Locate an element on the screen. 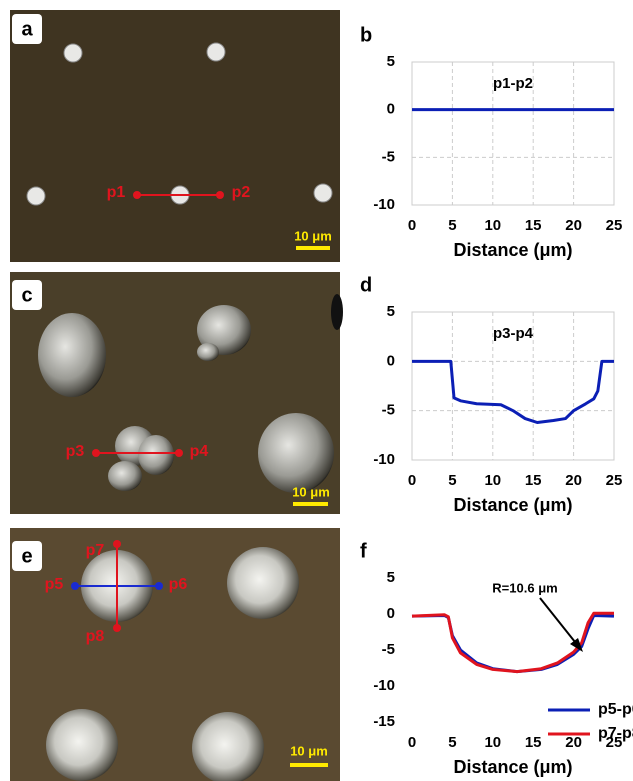 The image size is (633, 781). marker-label: p6 is located at coordinates (178, 584).